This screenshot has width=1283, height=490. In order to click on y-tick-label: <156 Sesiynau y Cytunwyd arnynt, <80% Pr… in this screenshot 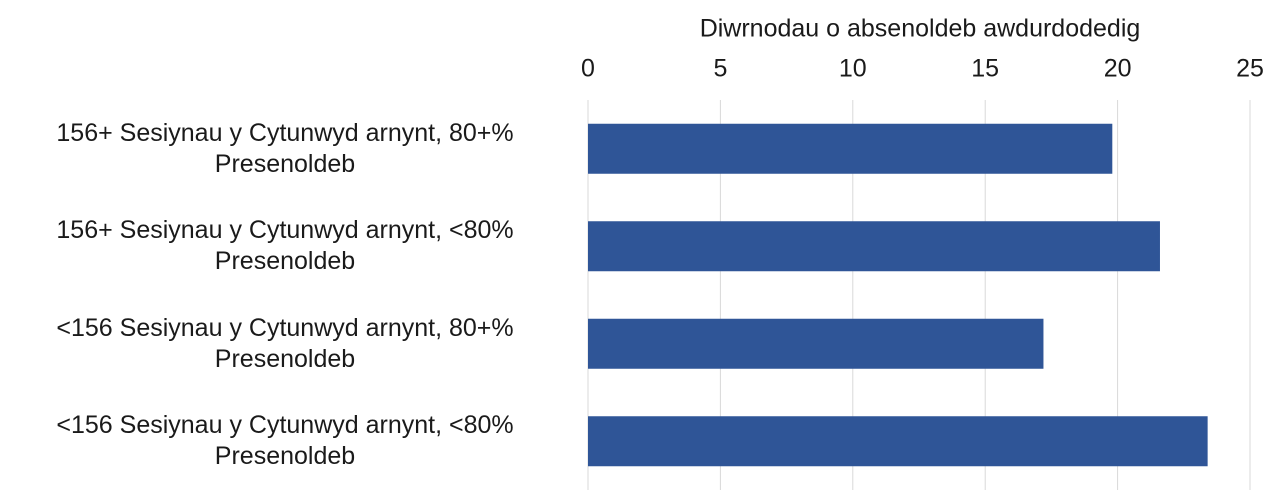, I will do `click(285, 441)`.